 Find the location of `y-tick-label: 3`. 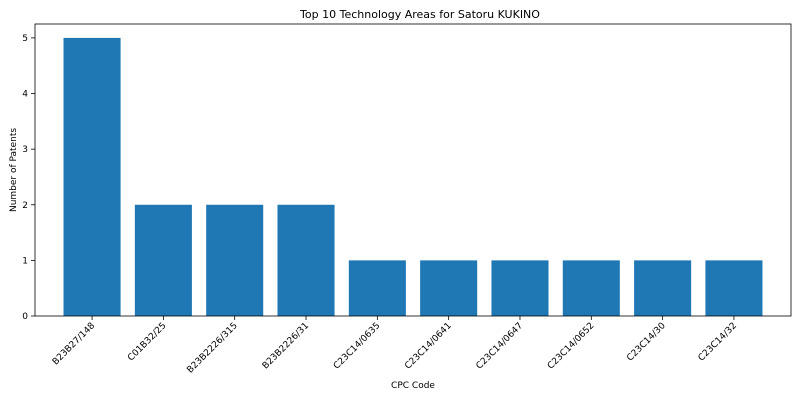

y-tick-label: 3 is located at coordinates (25, 150).